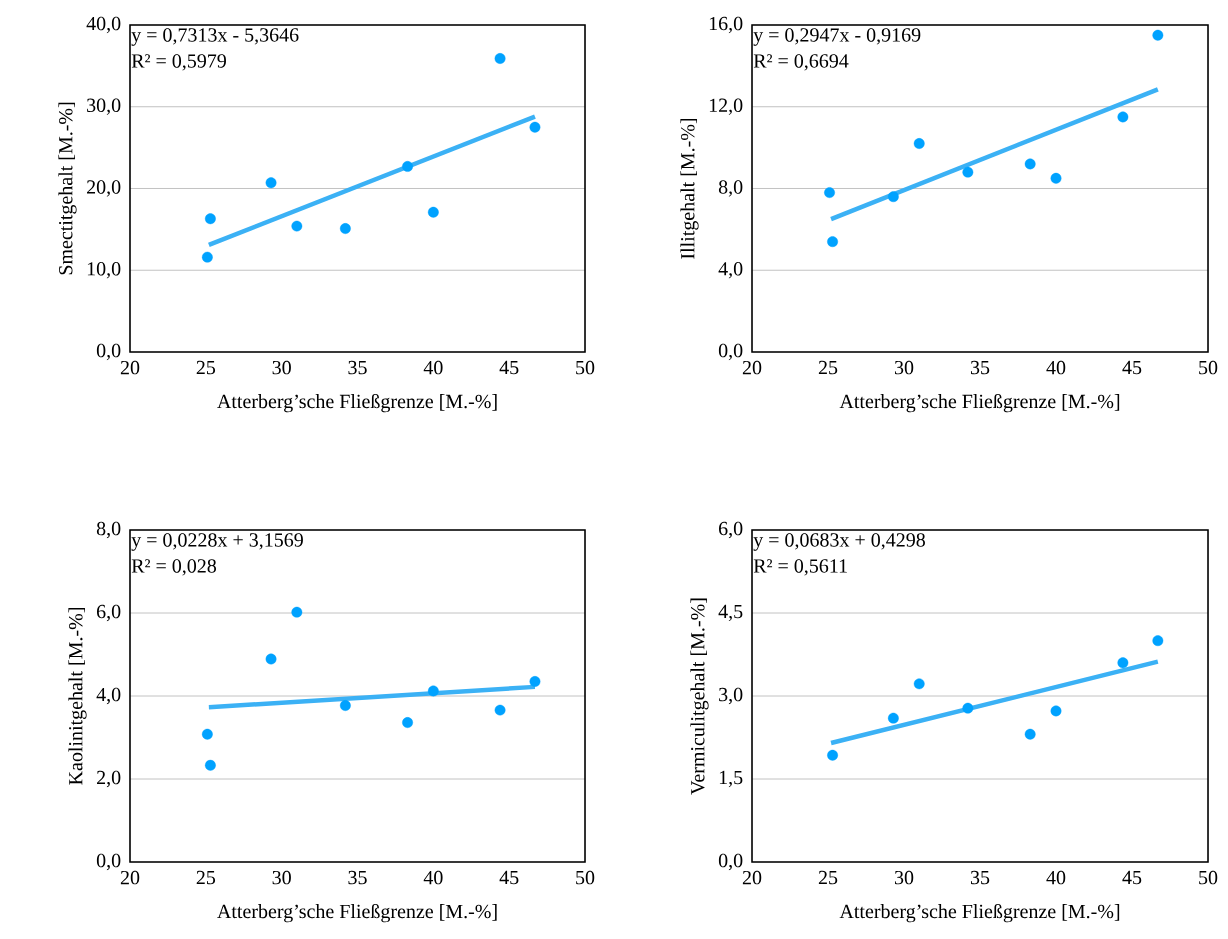  I want to click on y-tick-label: 4,5, so click(730, 613).